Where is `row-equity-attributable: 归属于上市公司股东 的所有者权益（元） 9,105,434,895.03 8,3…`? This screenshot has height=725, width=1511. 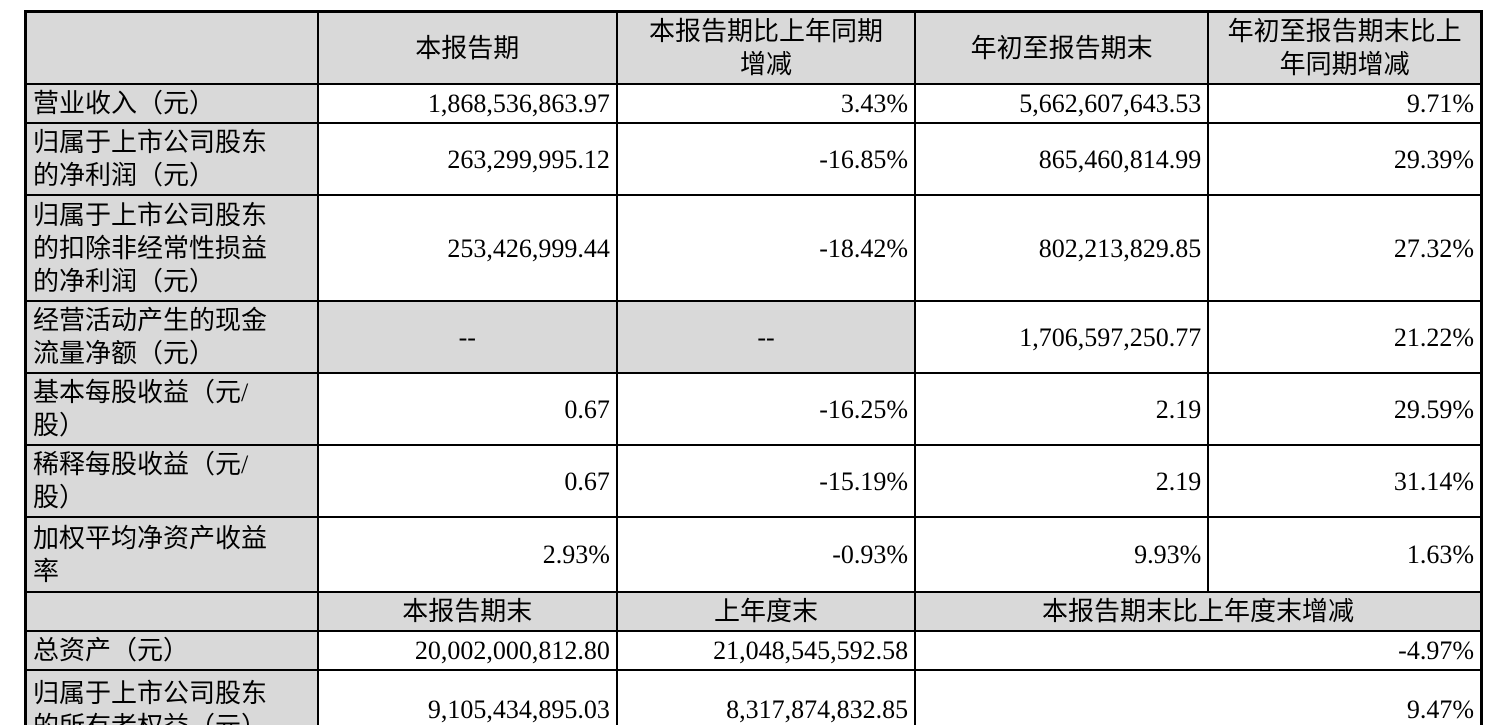
row-equity-attributable: 归属于上市公司股东 的所有者权益（元） 9,105,434,895.03 8,3… is located at coordinates (753, 697).